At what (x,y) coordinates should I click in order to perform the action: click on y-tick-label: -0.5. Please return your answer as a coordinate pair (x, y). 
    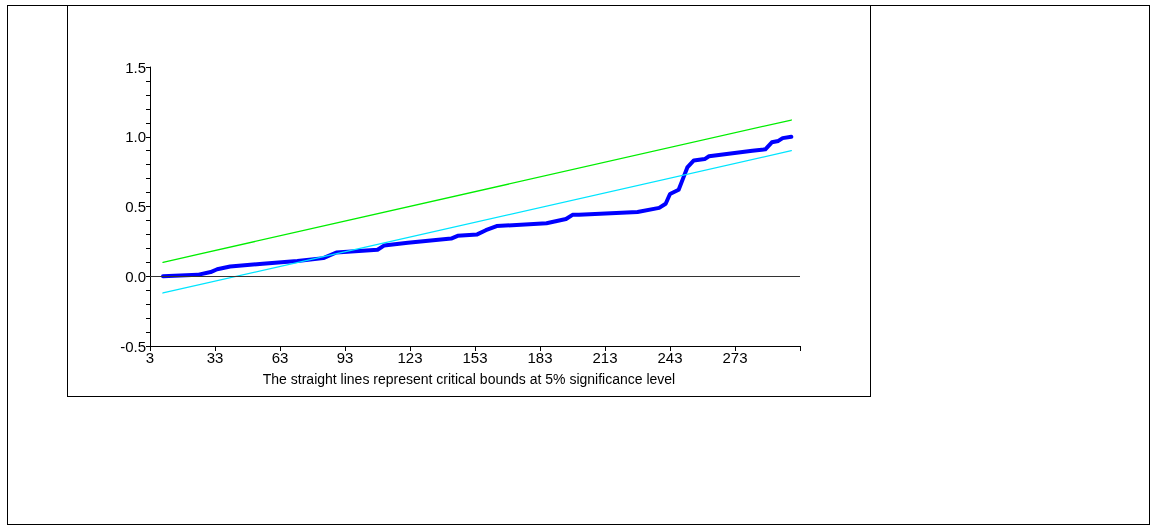
    Looking at the image, I should click on (133, 346).